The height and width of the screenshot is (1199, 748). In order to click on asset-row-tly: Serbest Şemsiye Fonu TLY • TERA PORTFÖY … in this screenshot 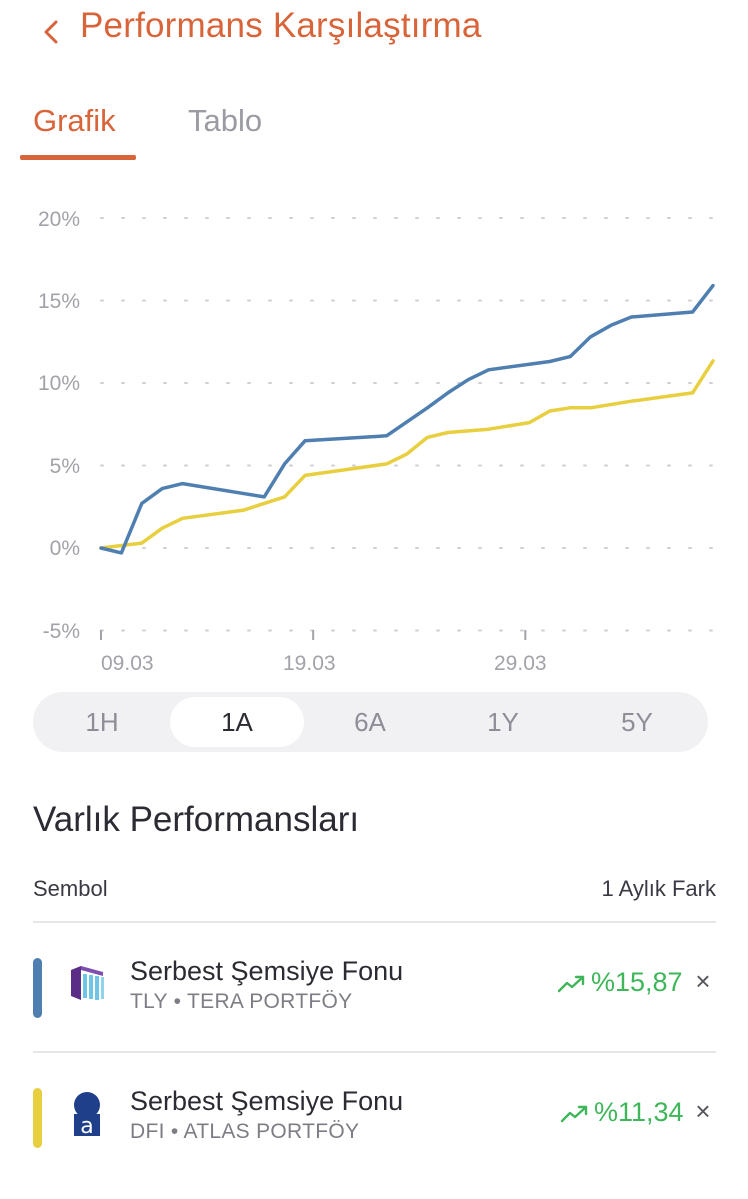, I will do `click(374, 1000)`.